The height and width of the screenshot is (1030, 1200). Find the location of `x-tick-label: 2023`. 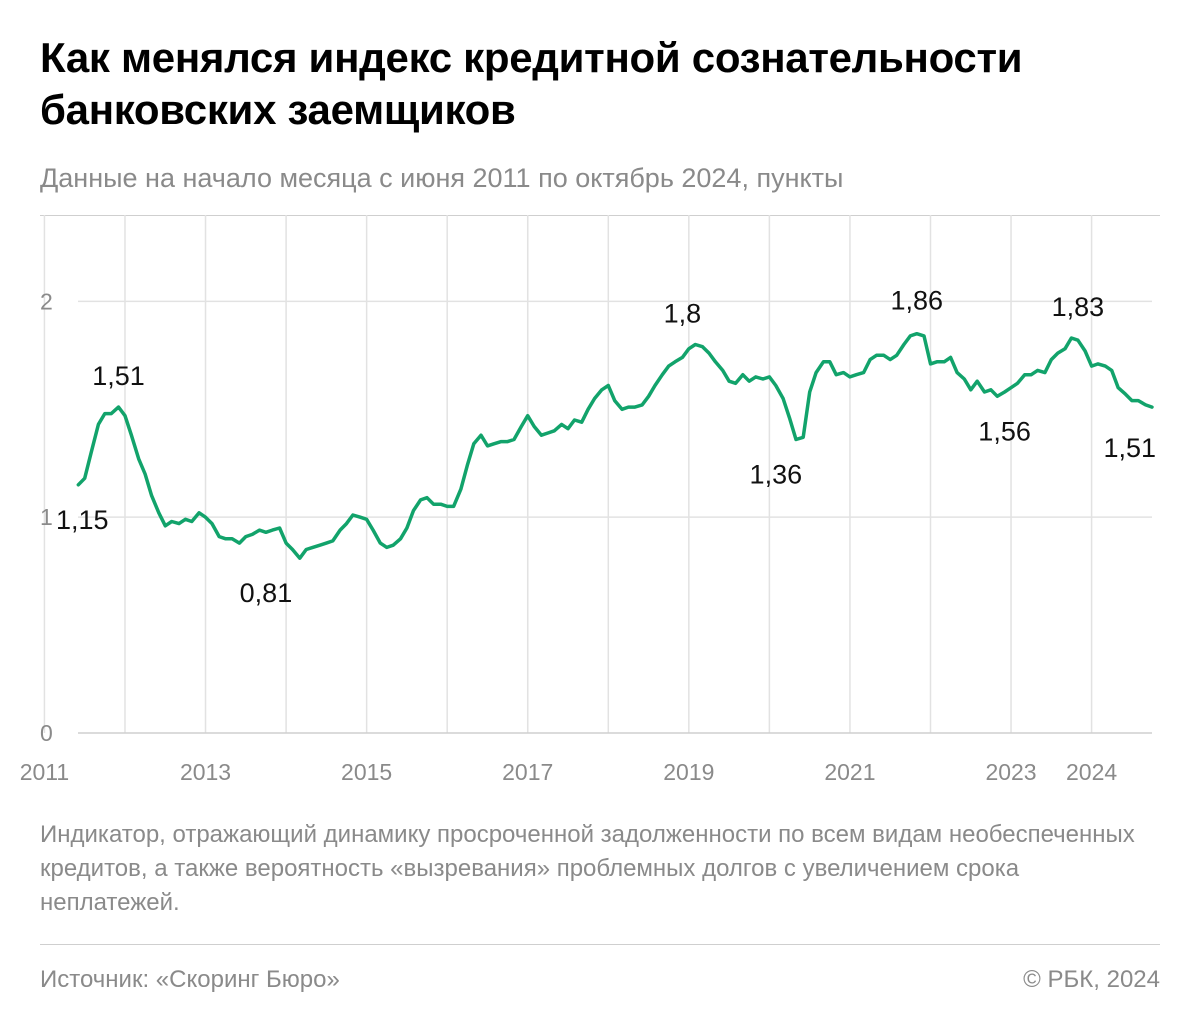

x-tick-label: 2023 is located at coordinates (1010, 772).